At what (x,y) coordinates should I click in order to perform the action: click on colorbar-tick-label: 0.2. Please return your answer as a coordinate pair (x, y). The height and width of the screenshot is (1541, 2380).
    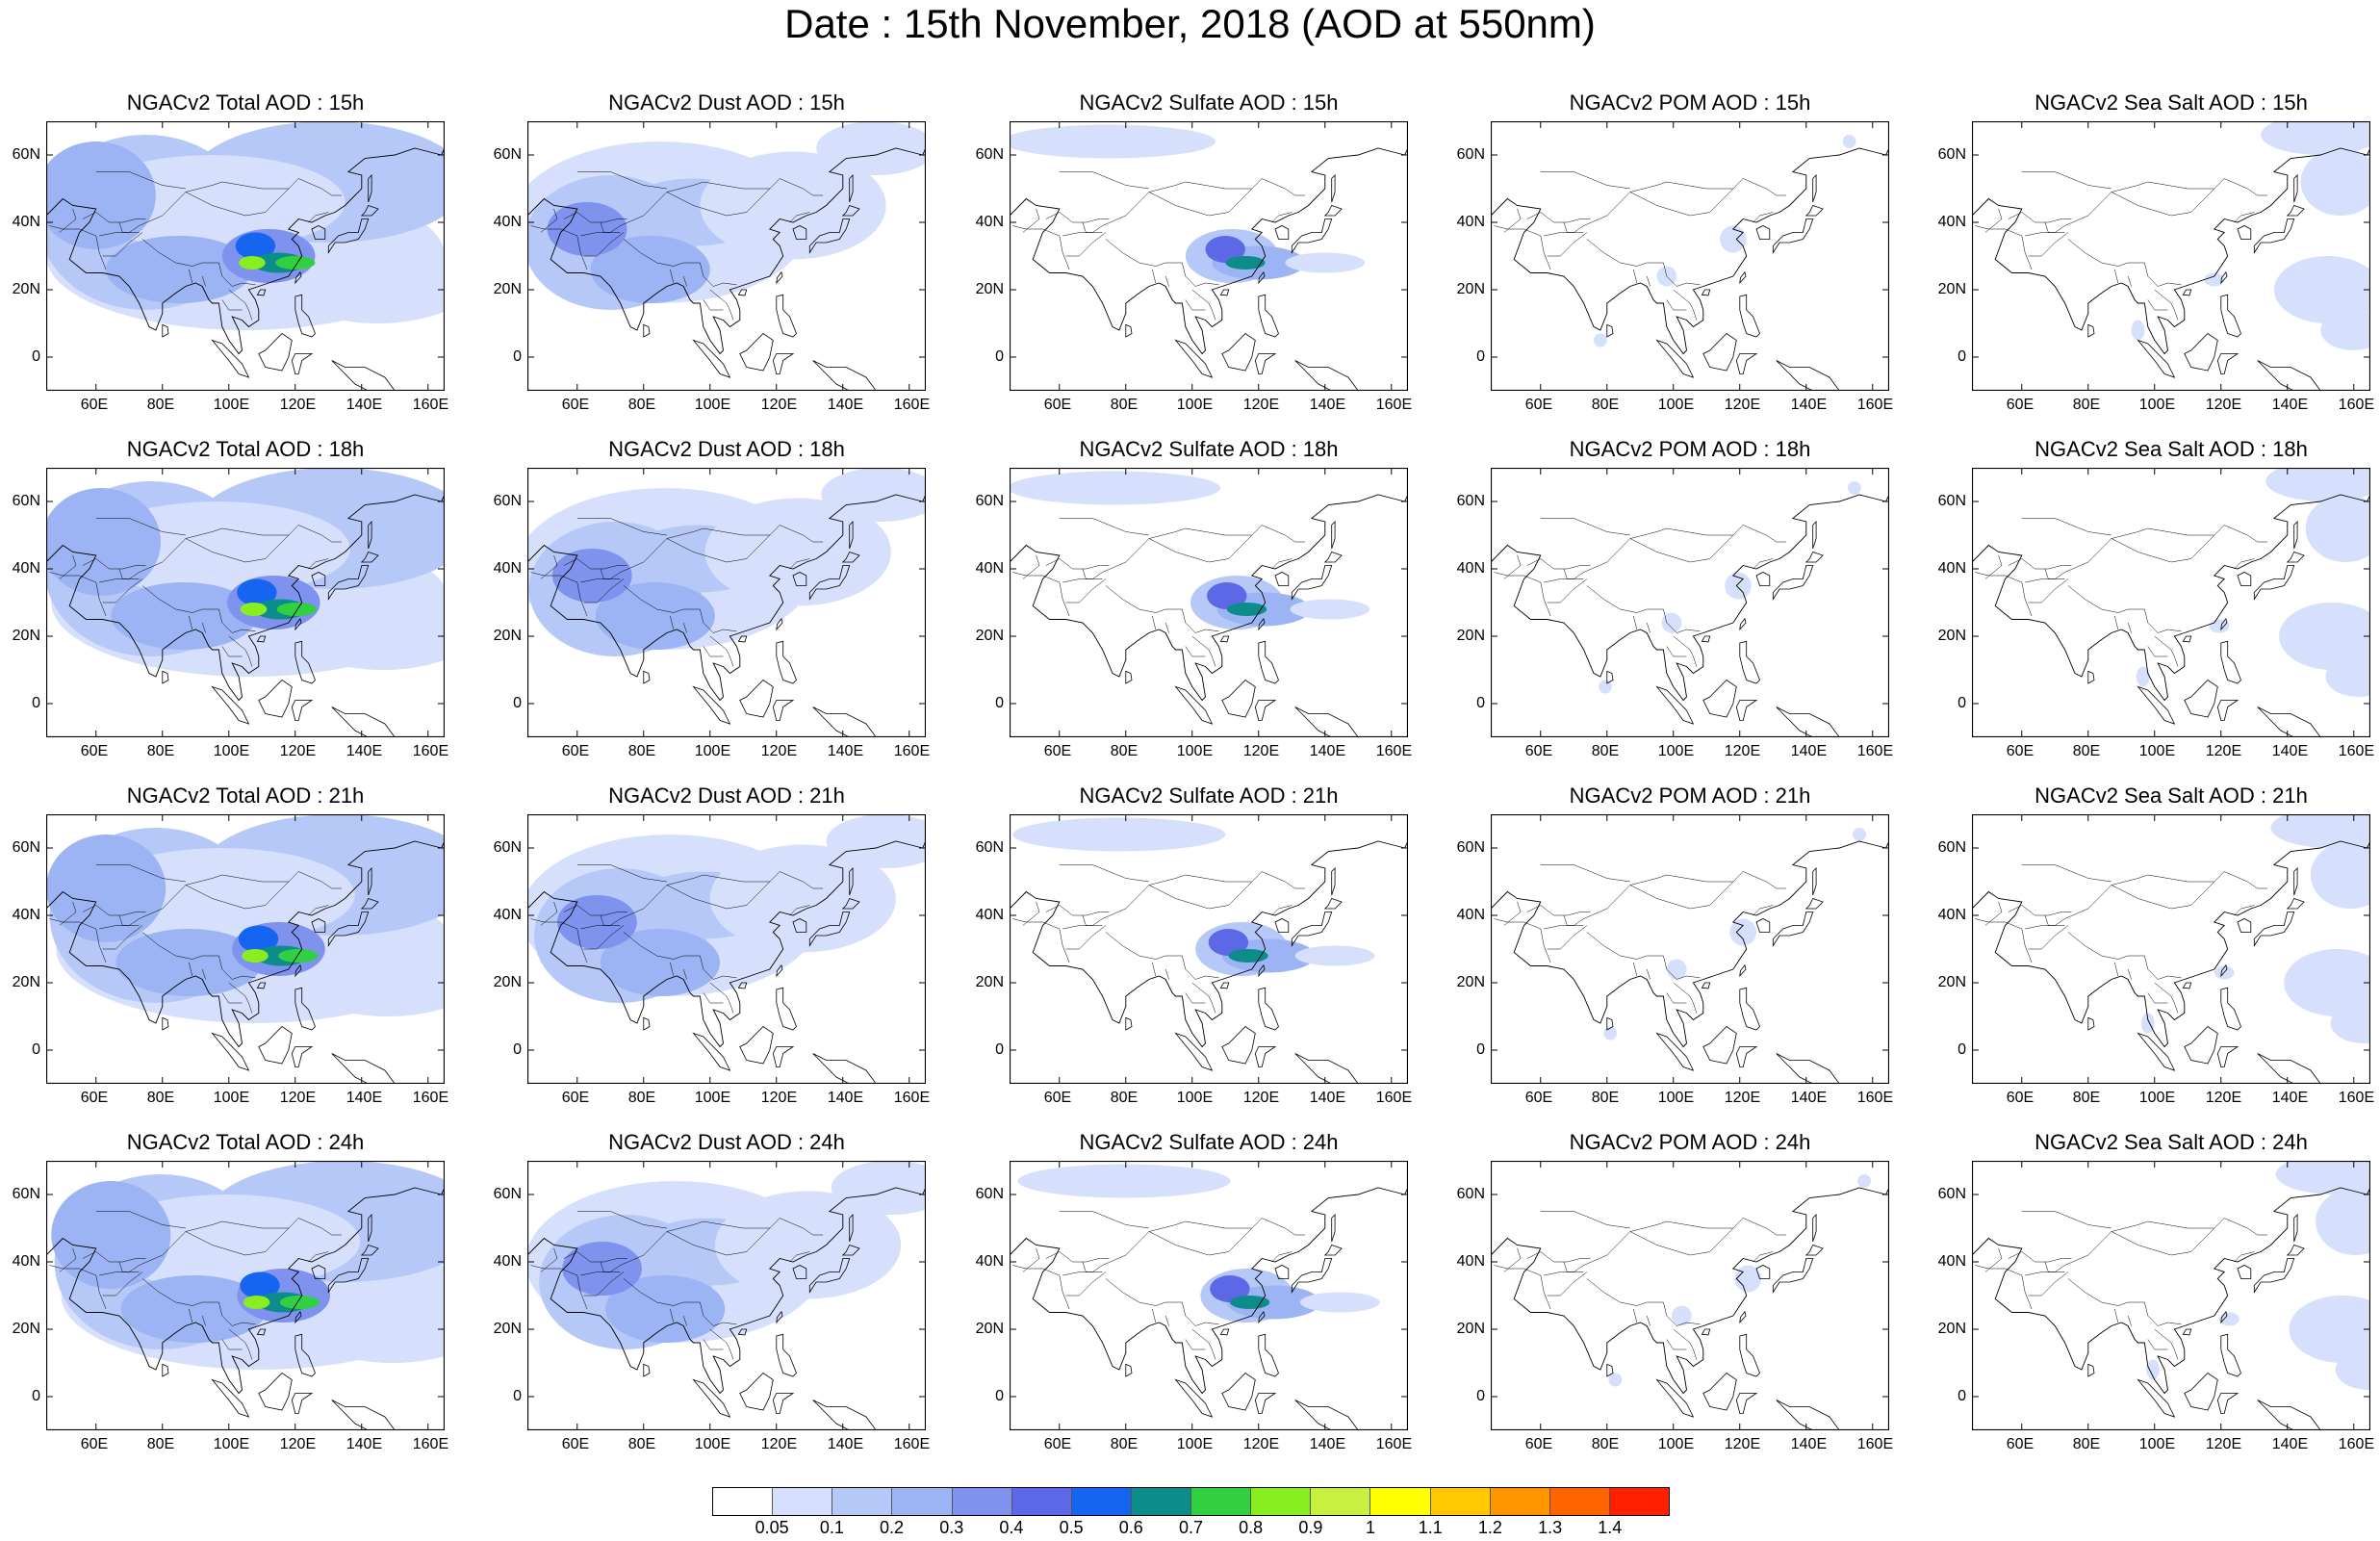
    Looking at the image, I should click on (893, 1527).